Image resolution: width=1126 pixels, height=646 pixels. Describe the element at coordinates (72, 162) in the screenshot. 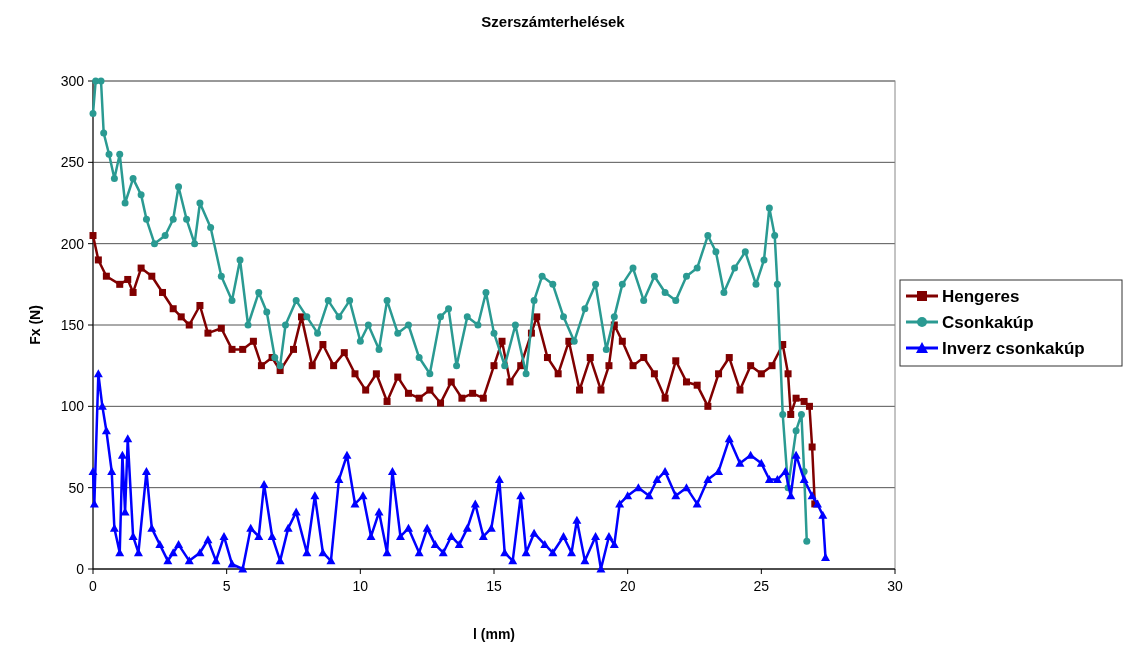

I see `y-tick-label: 250` at that location.